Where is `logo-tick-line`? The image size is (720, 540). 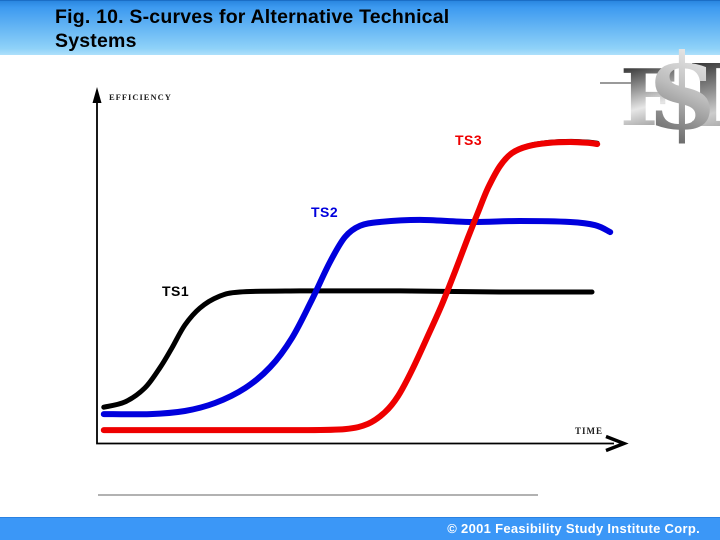
logo-tick-line is located at coordinates (615, 83).